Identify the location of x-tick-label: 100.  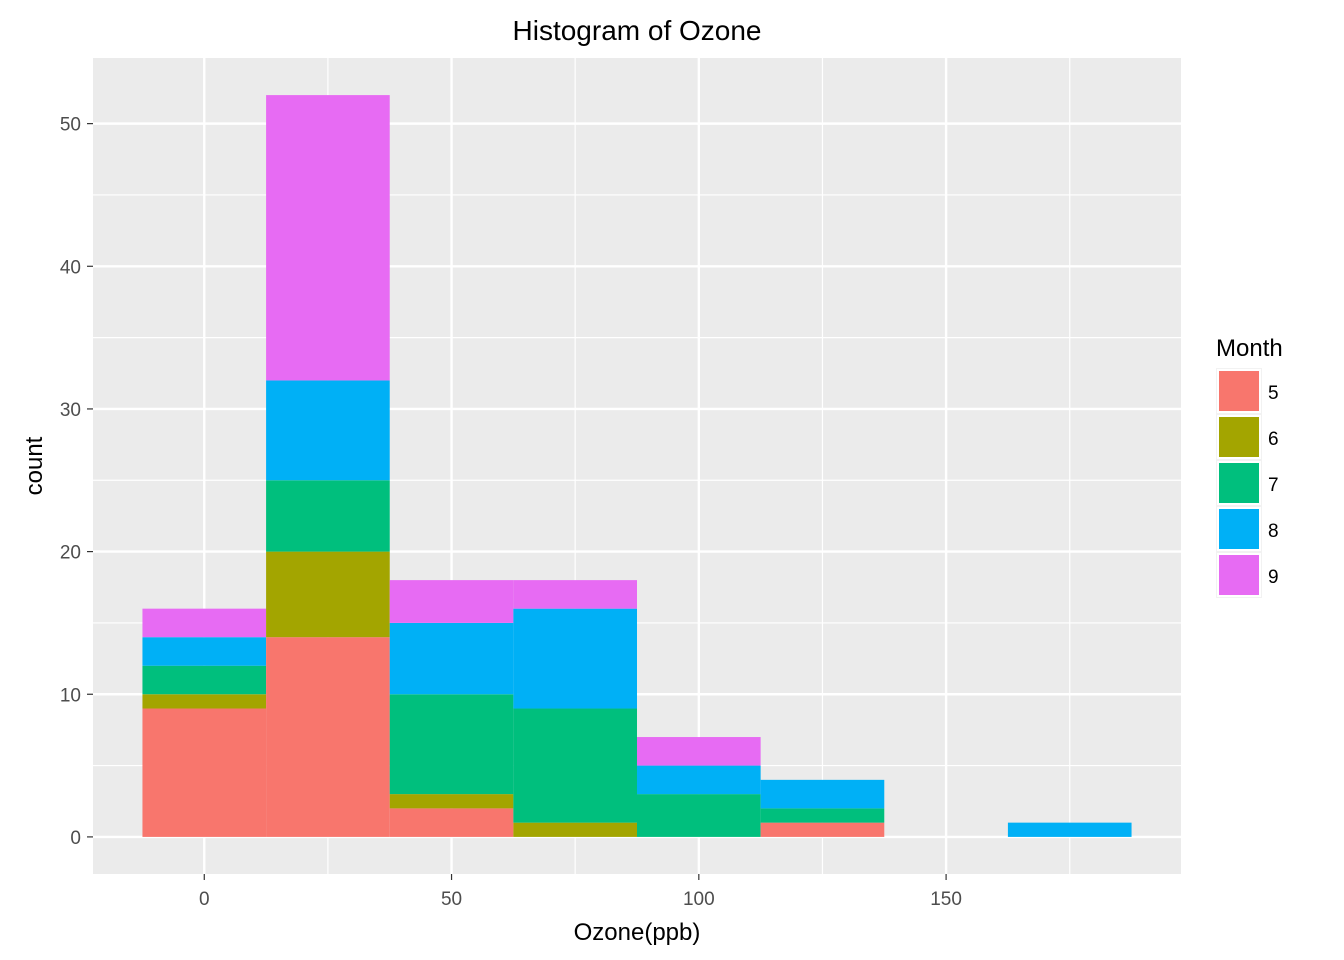
(699, 899).